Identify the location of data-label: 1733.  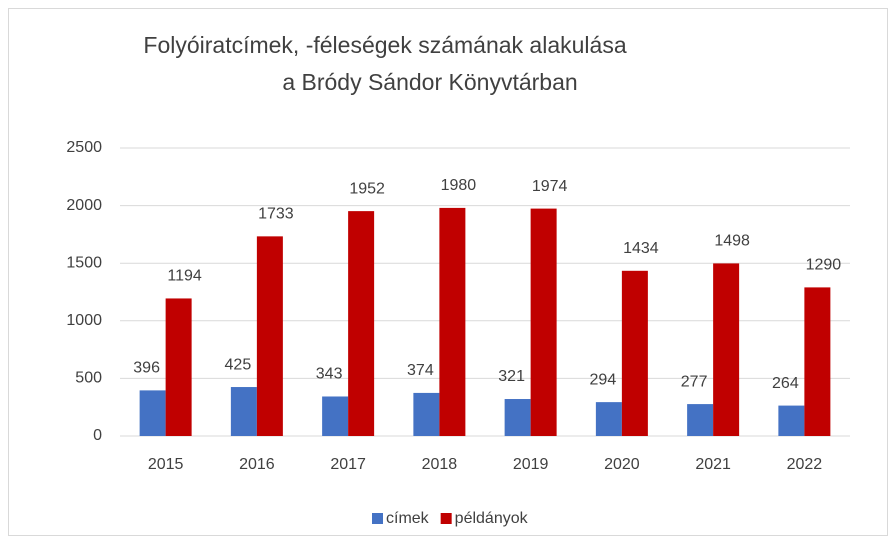
(276, 214).